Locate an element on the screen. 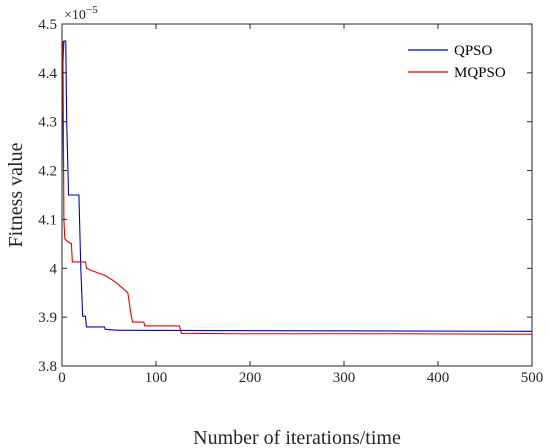 The height and width of the screenshot is (448, 550). legend-label-mqpso: MQPSO is located at coordinates (480, 73).